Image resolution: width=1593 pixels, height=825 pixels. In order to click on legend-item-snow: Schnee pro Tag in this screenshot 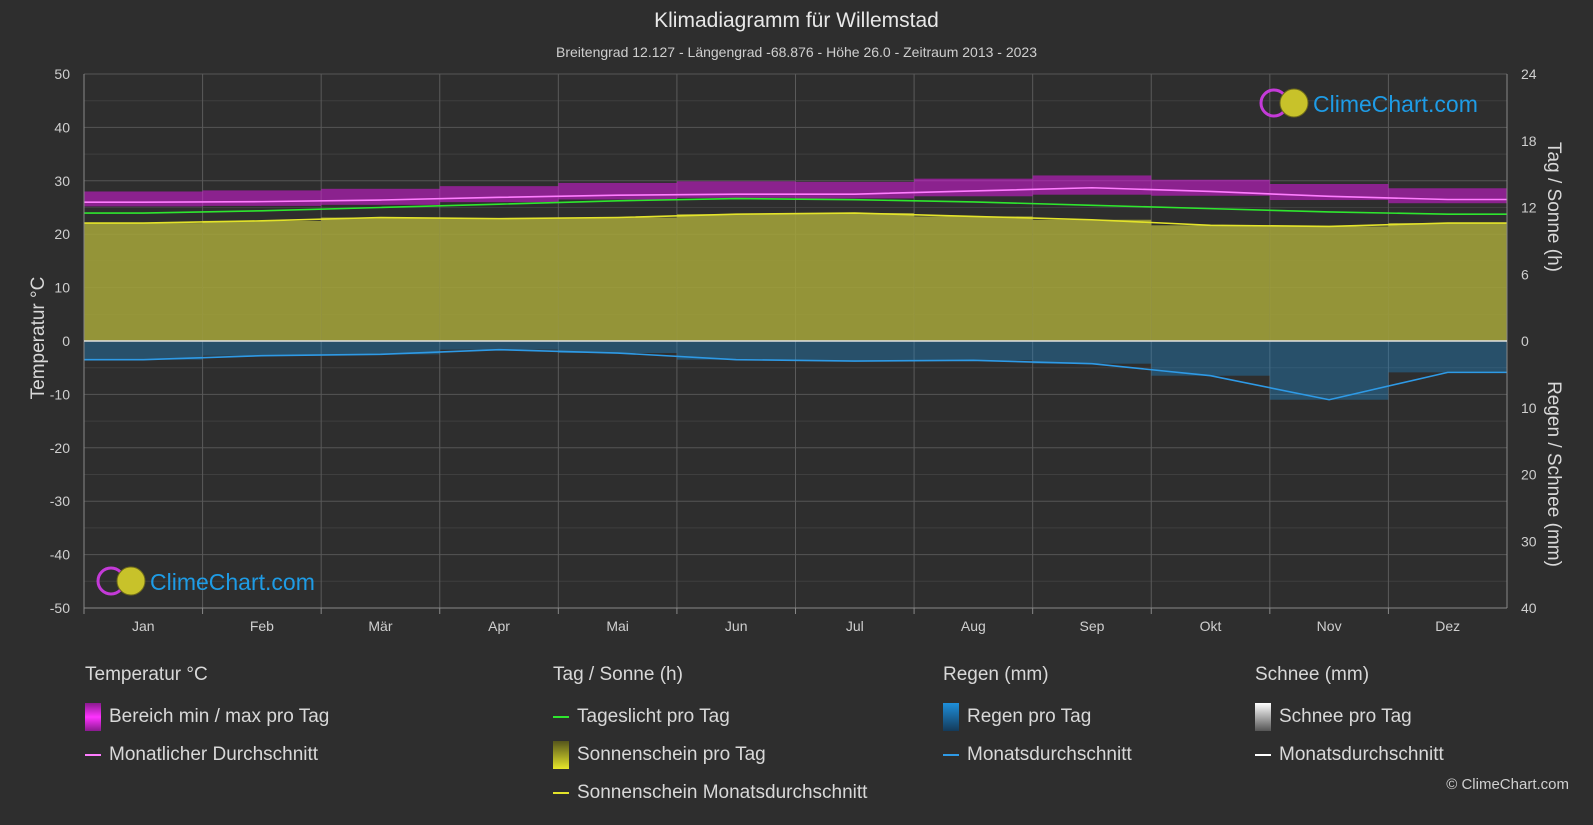, I will do `click(1349, 717)`.